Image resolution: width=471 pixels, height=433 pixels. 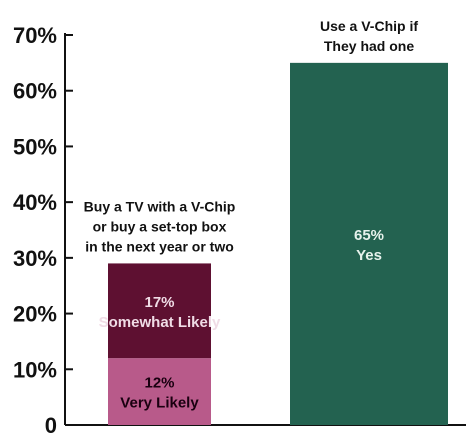 What do you see at coordinates (35, 202) in the screenshot?
I see `y-tick-label: 40%` at bounding box center [35, 202].